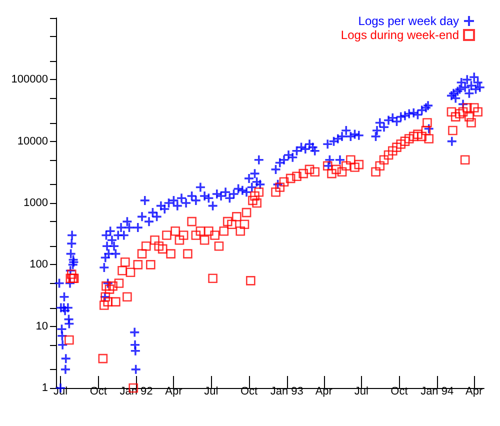 The image size is (500, 426). Describe the element at coordinates (32, 141) in the screenshot. I see `y-tick-label: 10000` at that location.